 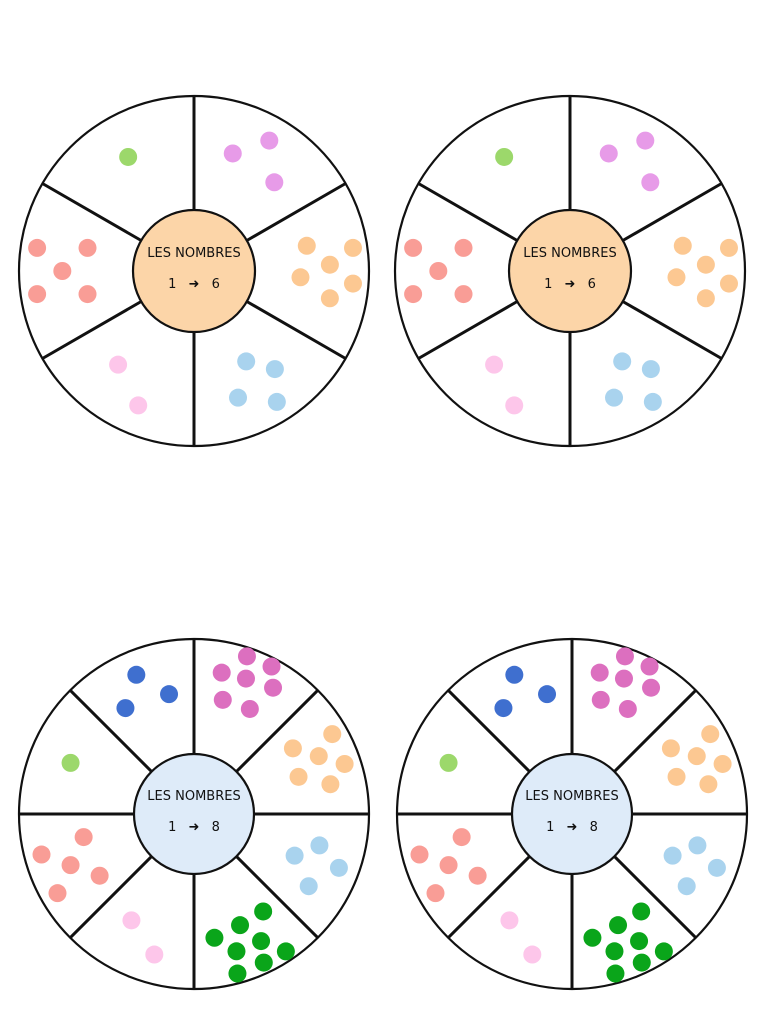 I want to click on range-end: 6, so click(x=216, y=284).